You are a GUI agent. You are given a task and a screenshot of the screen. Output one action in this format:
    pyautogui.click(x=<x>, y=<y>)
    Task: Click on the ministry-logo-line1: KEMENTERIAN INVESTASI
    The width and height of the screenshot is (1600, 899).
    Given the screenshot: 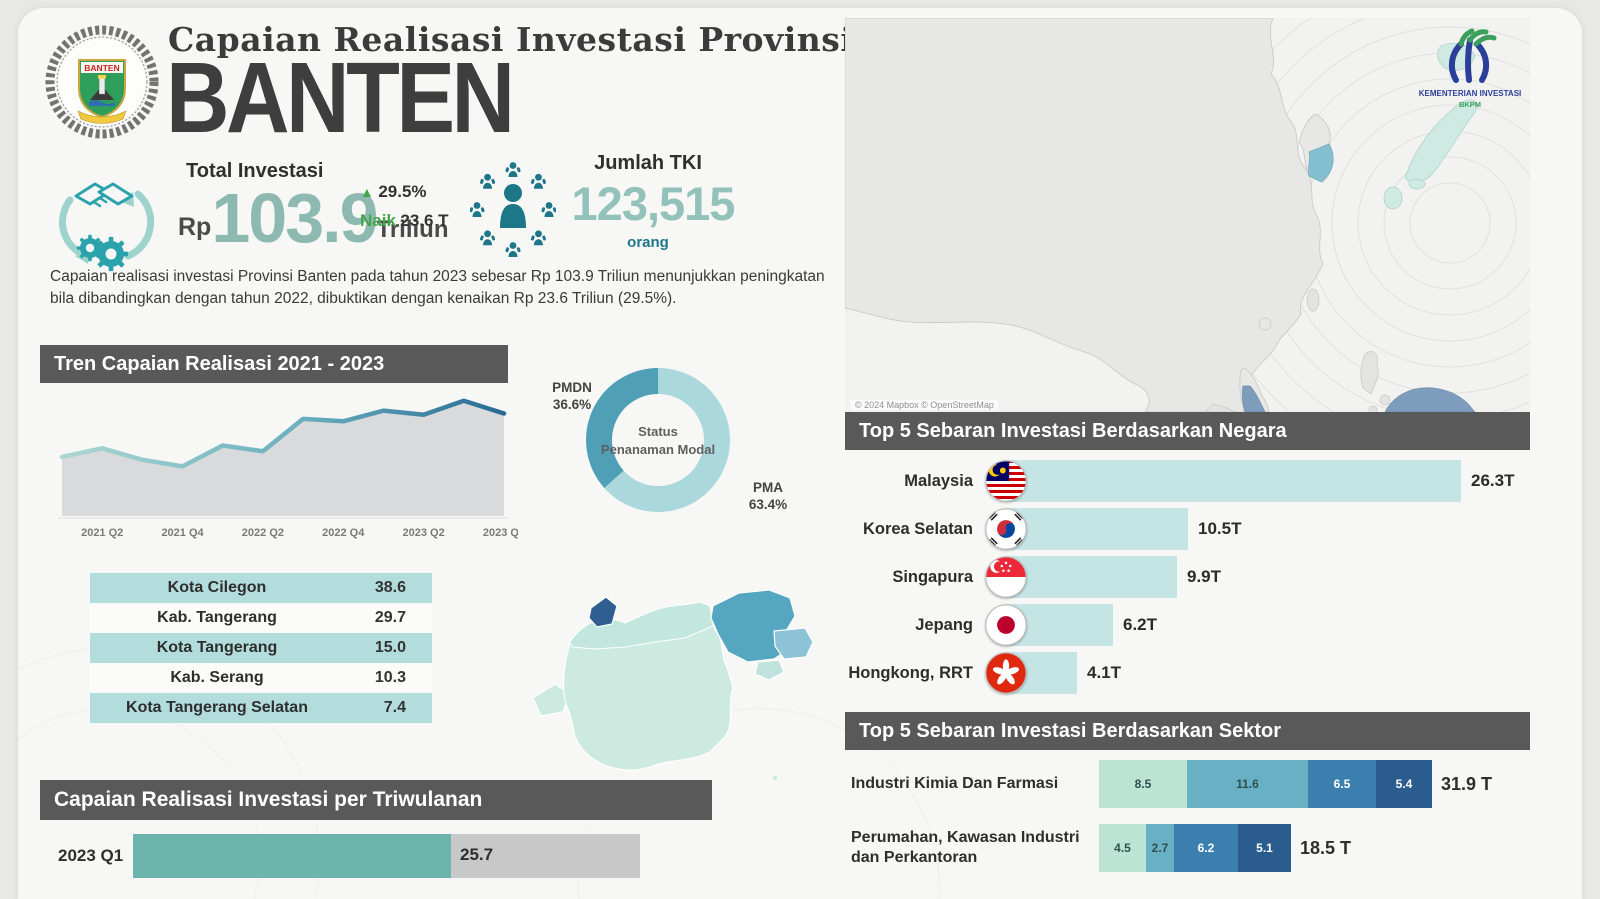 What is the action you would take?
    pyautogui.click(x=1470, y=93)
    